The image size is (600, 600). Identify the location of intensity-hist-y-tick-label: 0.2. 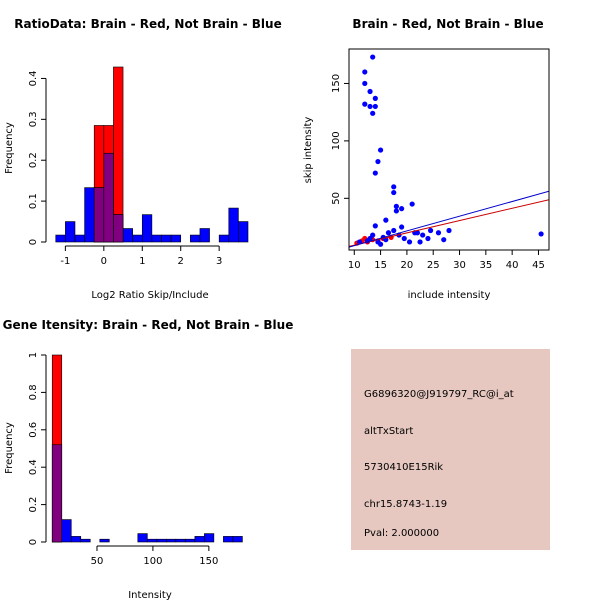
(33, 505).